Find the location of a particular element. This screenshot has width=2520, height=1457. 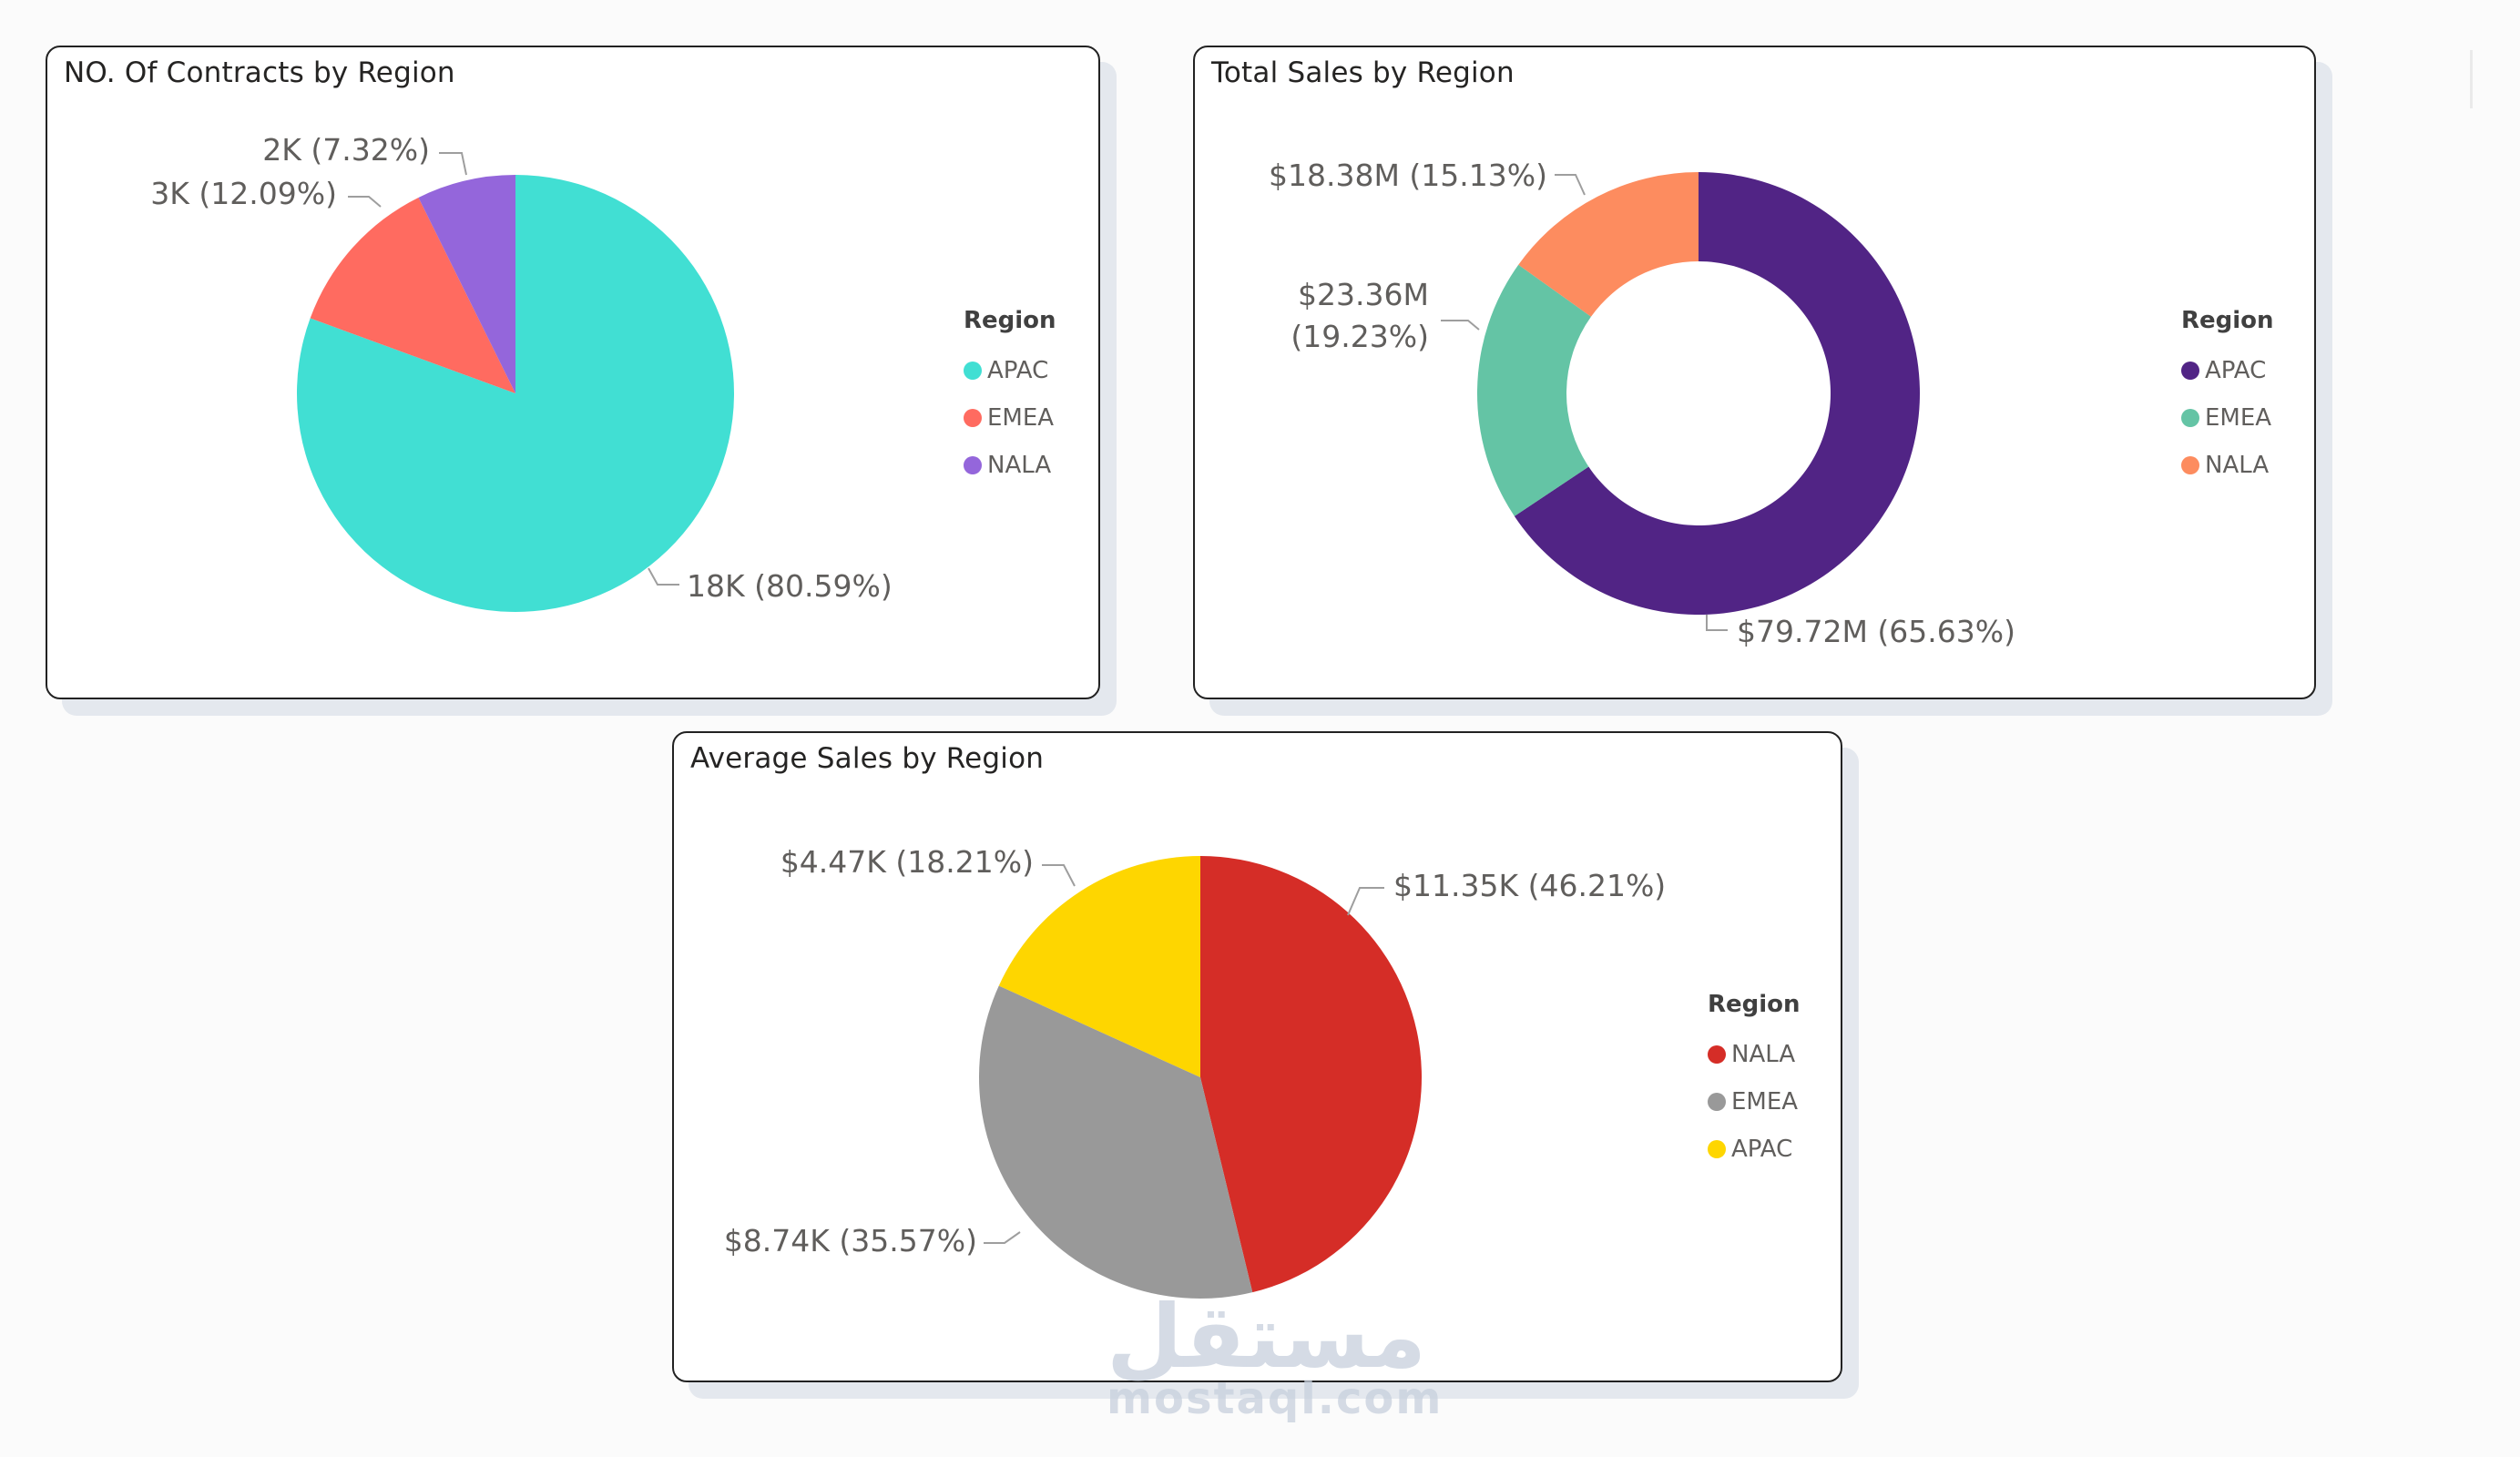

data-label-apac: $4.47K (18.21%) is located at coordinates (907, 862).